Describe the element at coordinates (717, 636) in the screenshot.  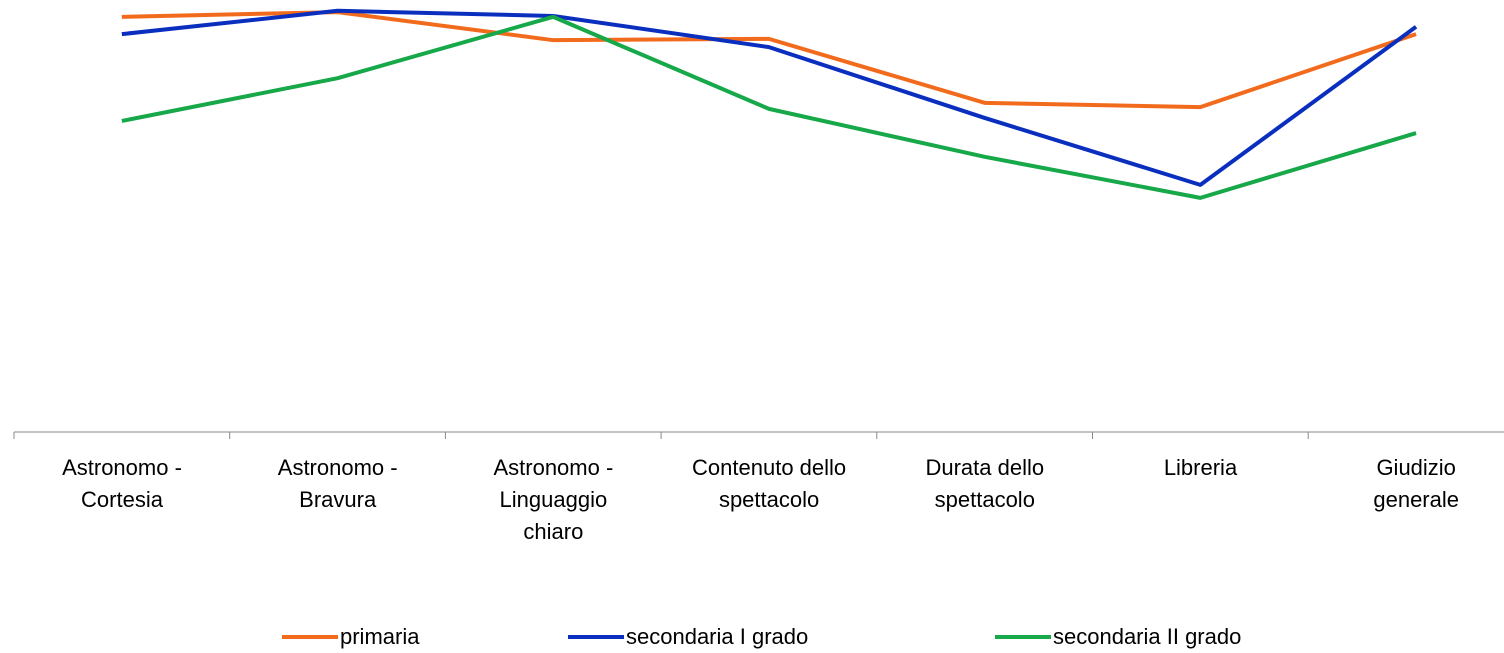
I see `legend-label: secondaria I grado` at that location.